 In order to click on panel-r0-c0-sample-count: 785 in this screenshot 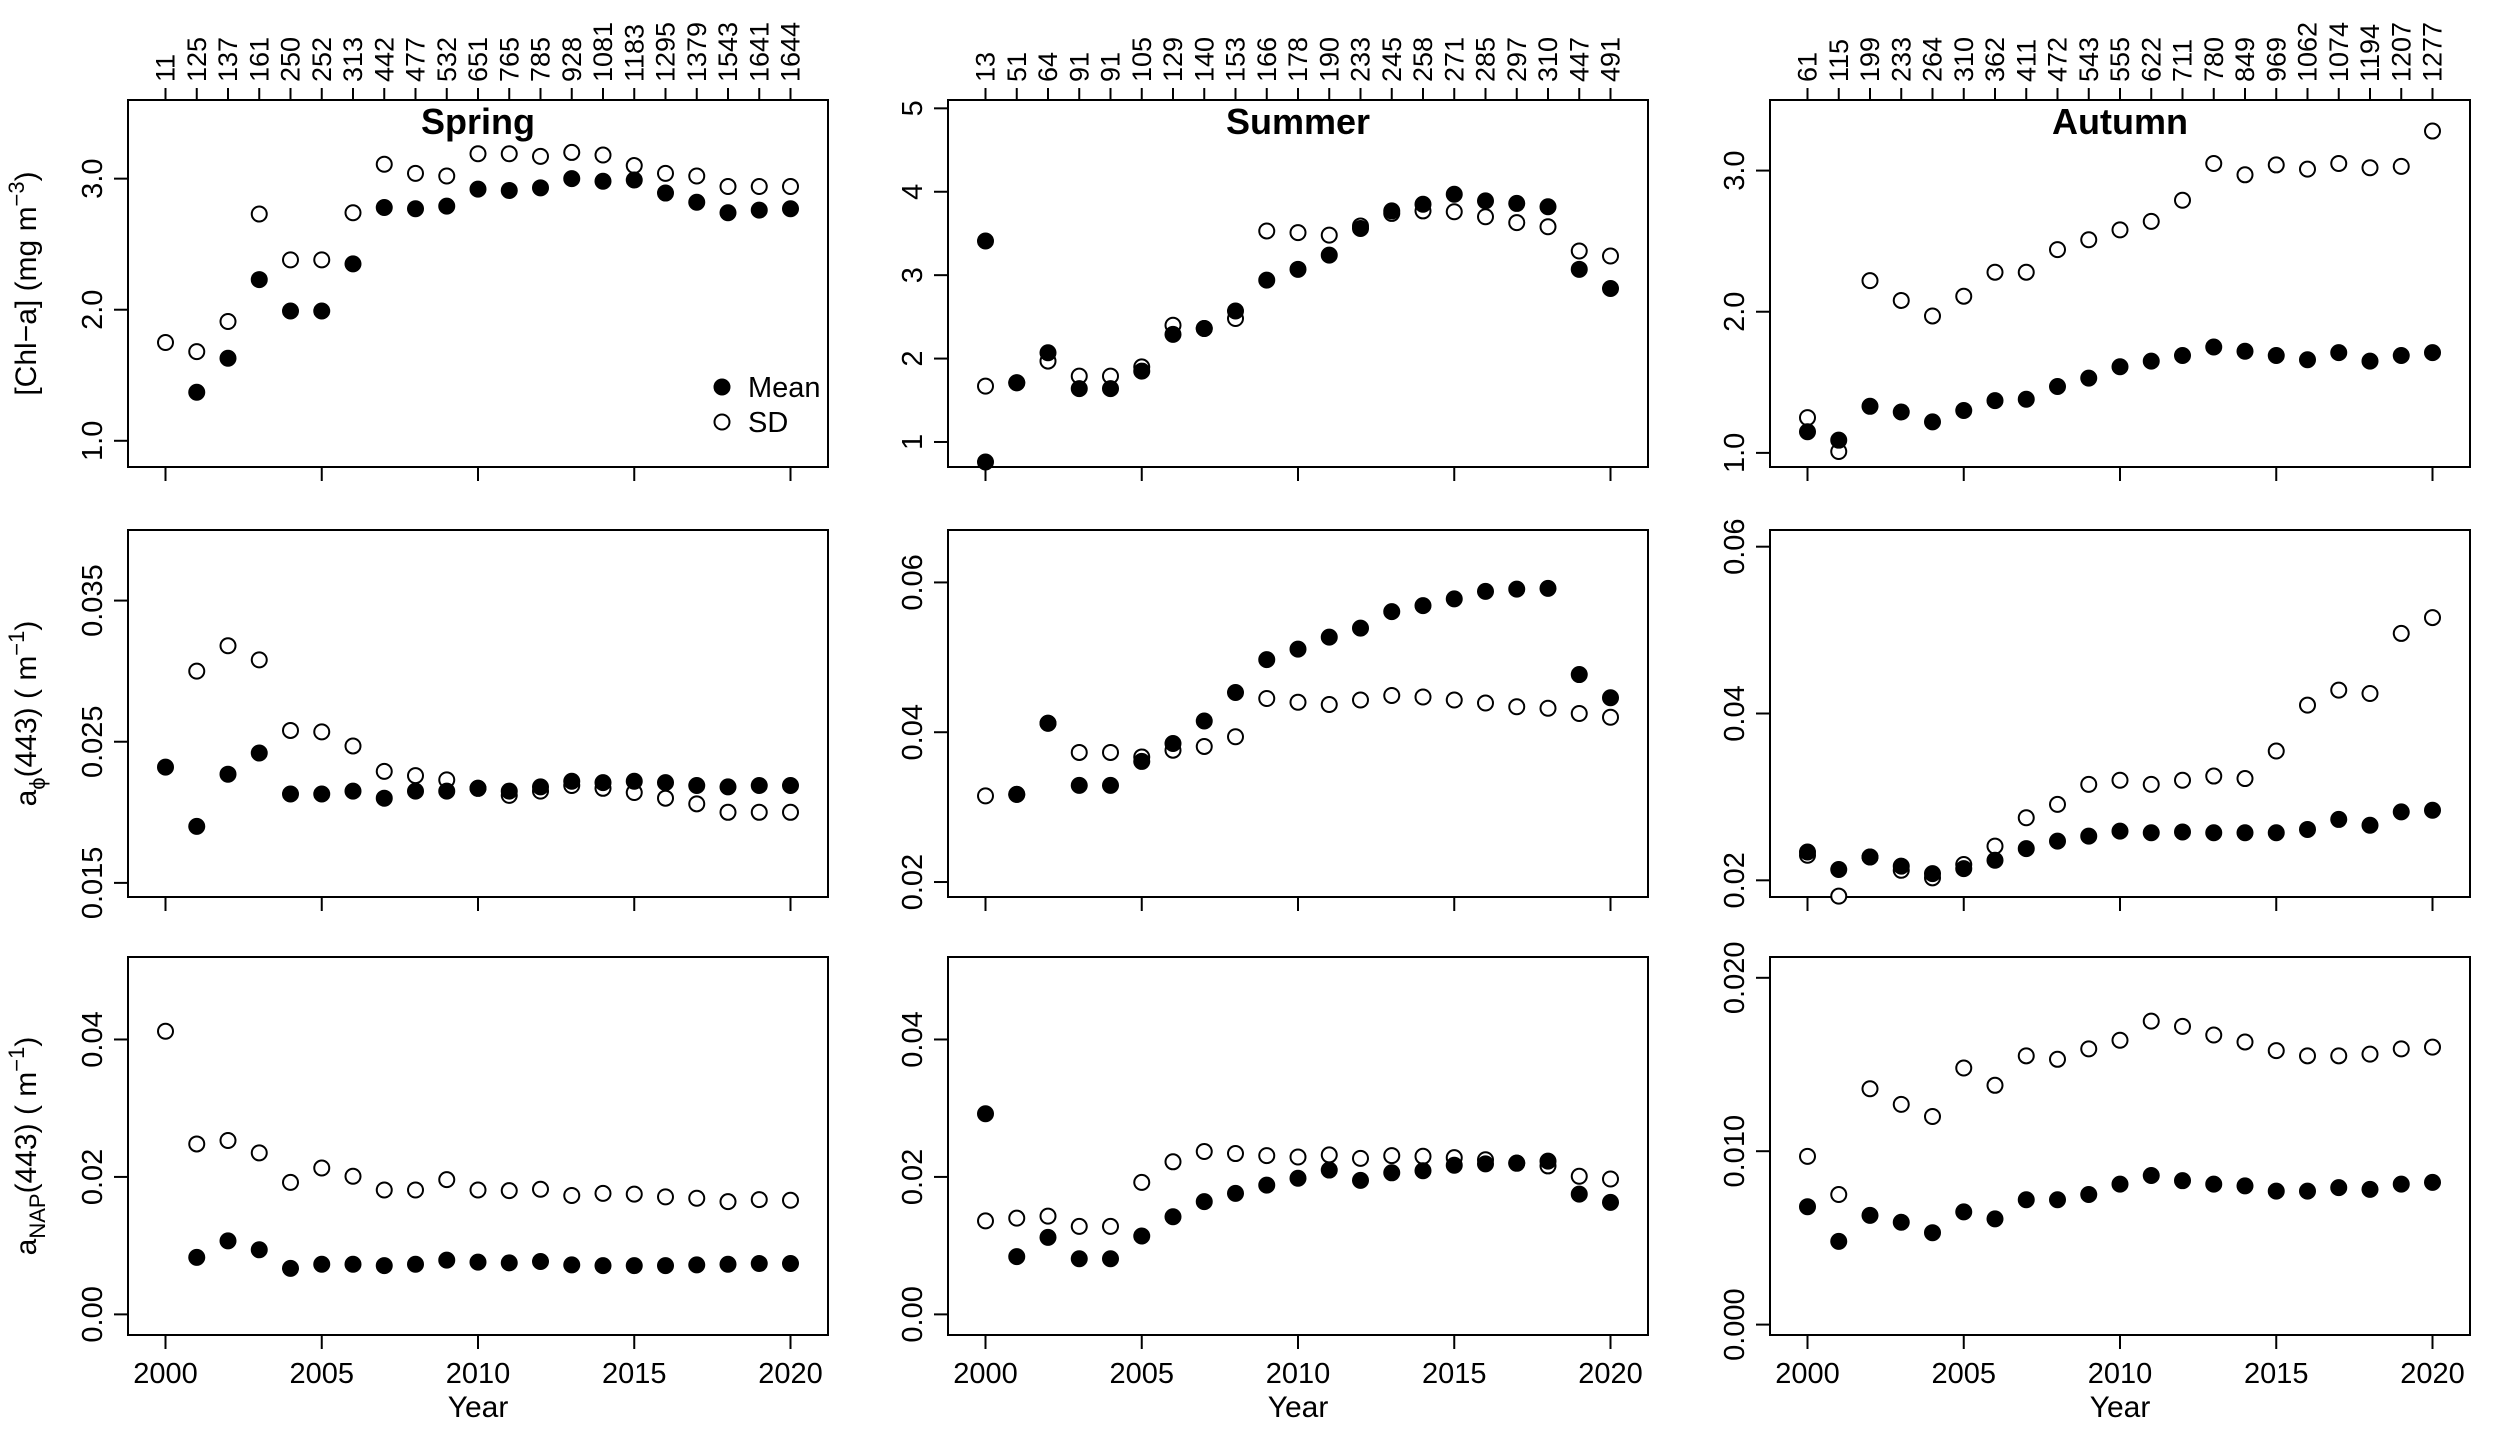, I will do `click(541, 59)`.